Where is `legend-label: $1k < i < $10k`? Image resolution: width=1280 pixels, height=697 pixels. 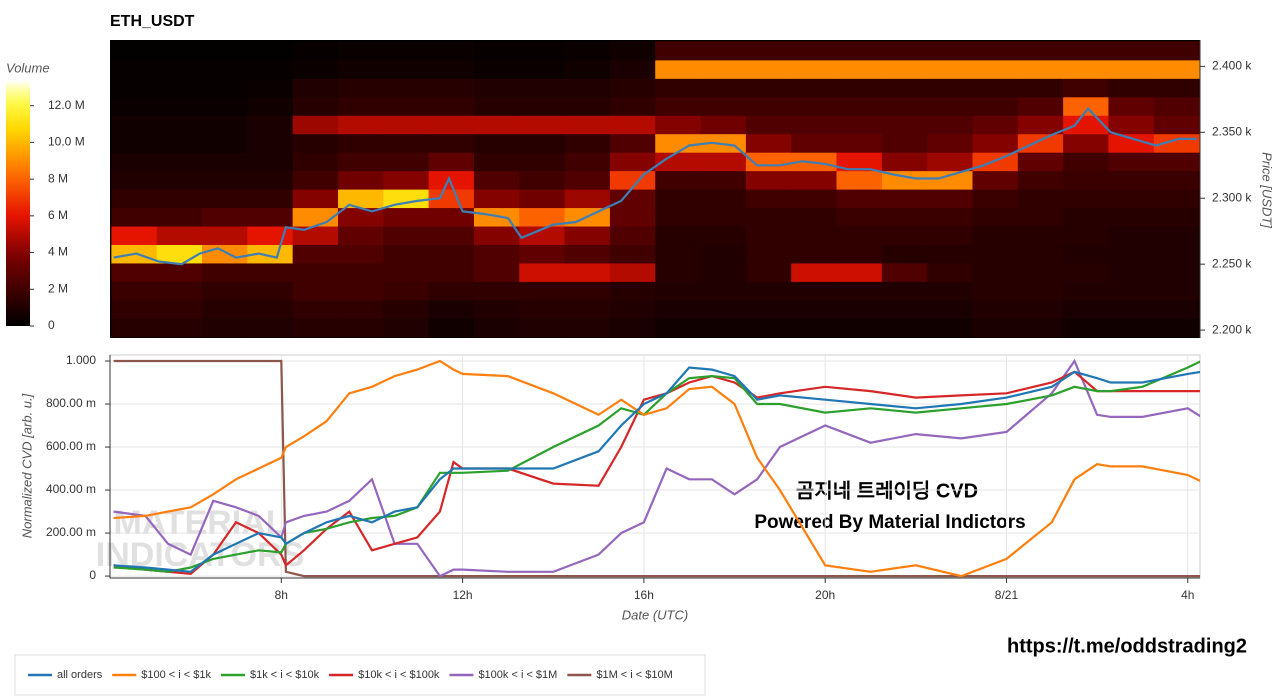 legend-label: $1k < i < $10k is located at coordinates (285, 675).